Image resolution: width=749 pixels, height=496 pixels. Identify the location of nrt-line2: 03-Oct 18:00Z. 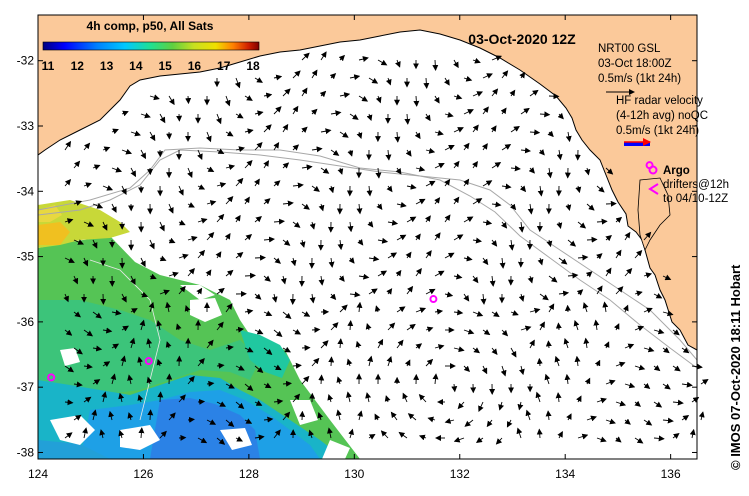
(635, 64).